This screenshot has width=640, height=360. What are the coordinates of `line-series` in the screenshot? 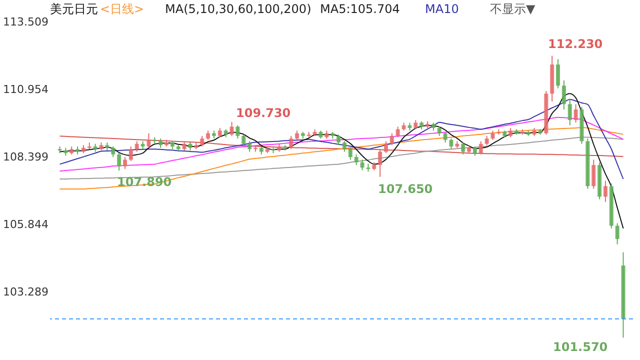 It's located at (341, 147).